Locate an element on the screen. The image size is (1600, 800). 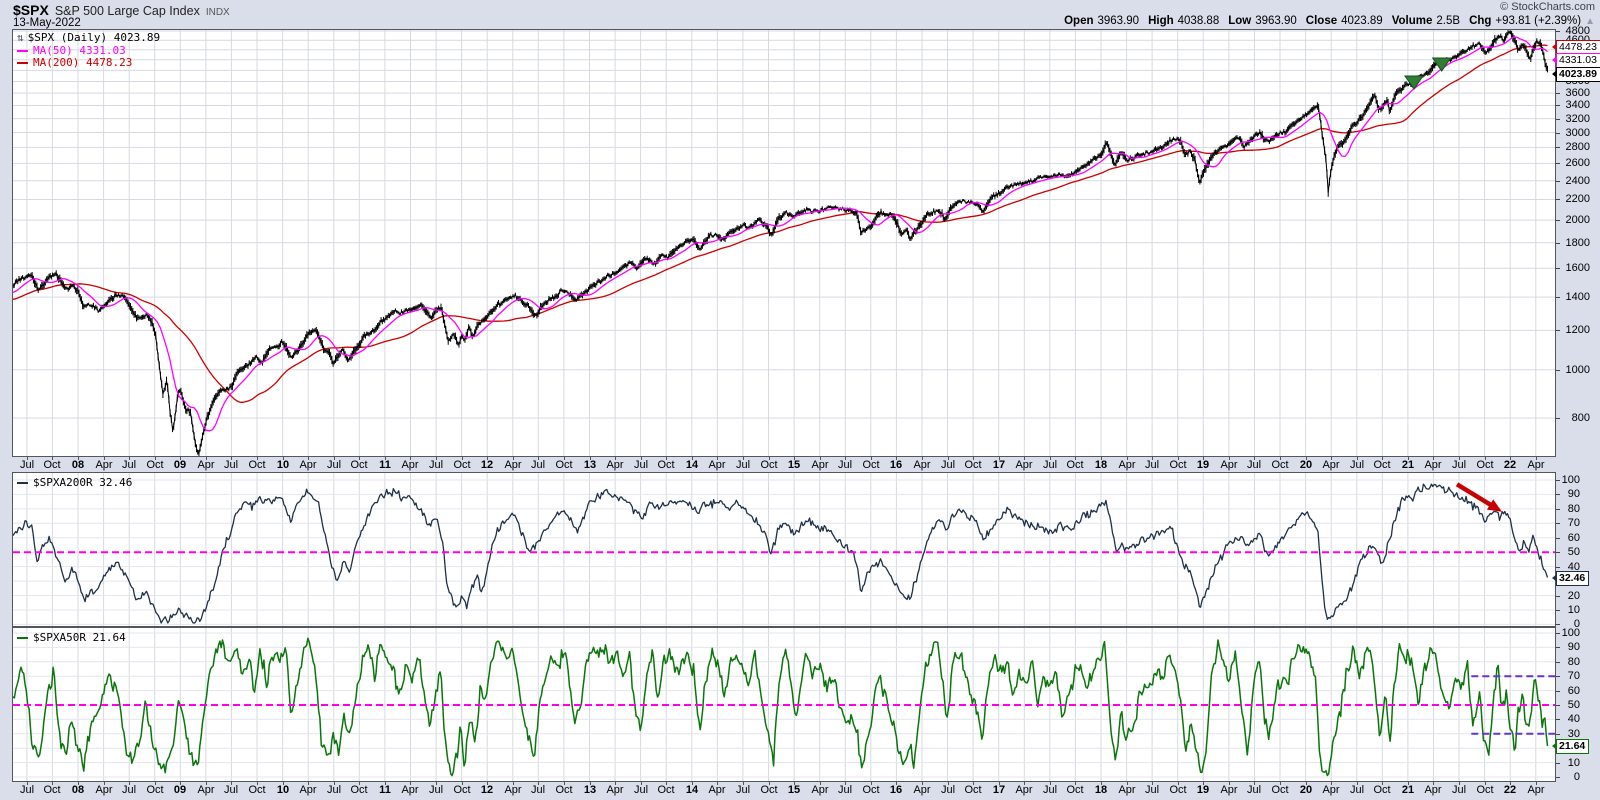
value-axis-label: 100 is located at coordinates (1570, 480).